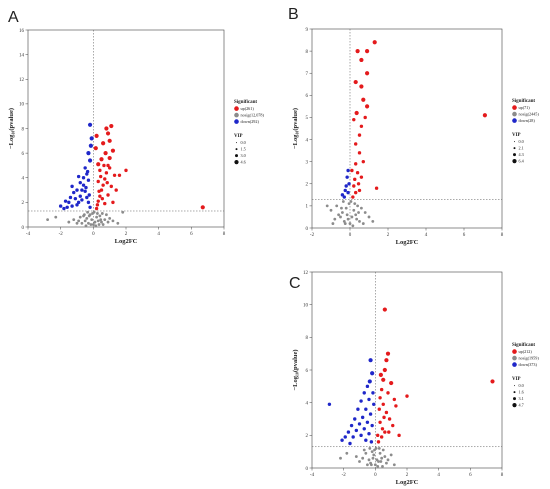 The height and width of the screenshot is (489, 550). Describe the element at coordinates (307, 338) in the screenshot. I see `y-tick-label: 8` at that location.